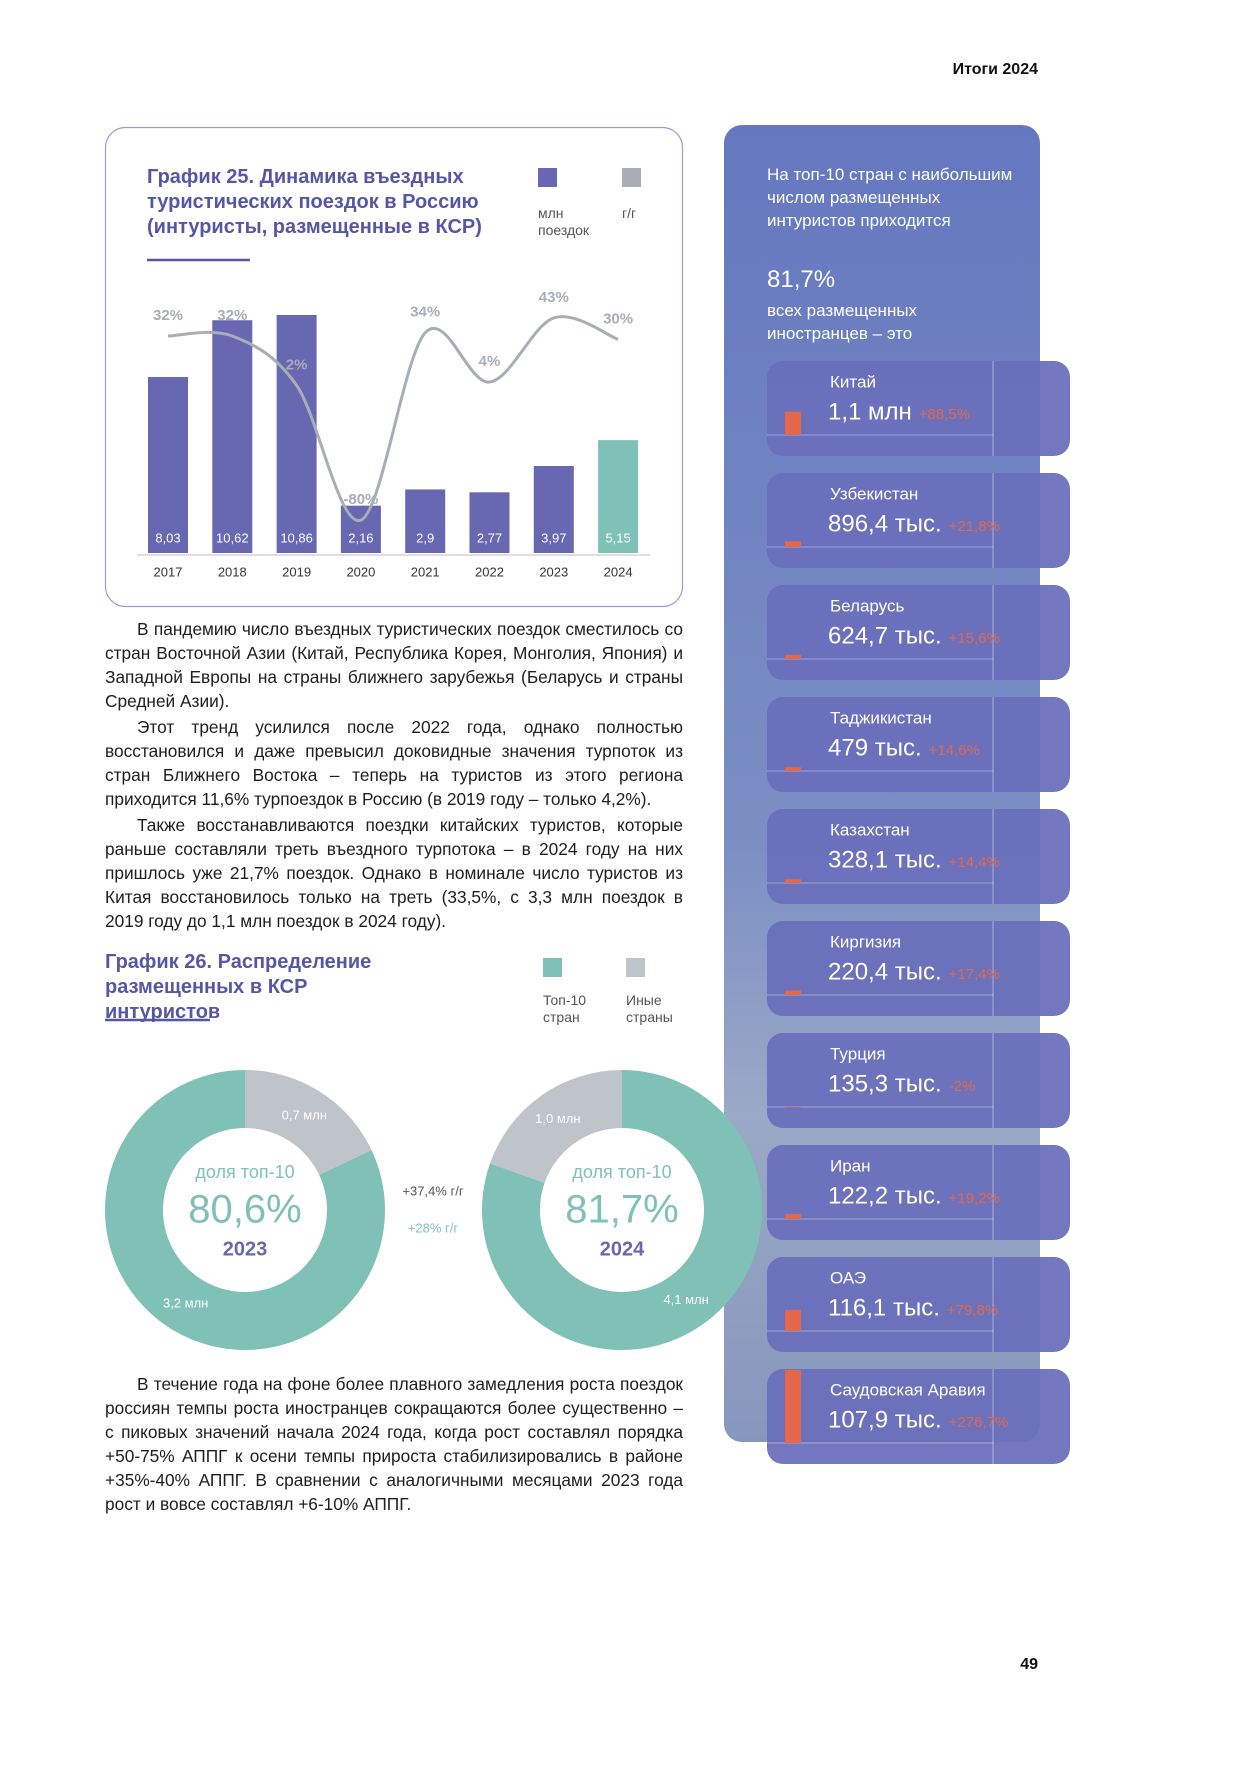  What do you see at coordinates (870, 829) in the screenshot?
I see `country-name: Казахстан` at bounding box center [870, 829].